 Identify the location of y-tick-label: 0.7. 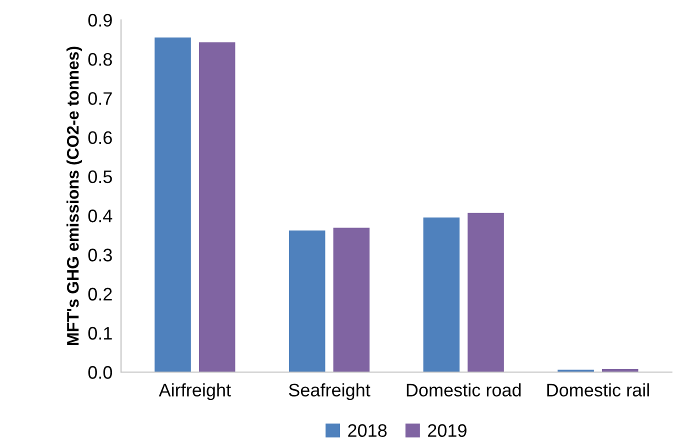
(100, 98).